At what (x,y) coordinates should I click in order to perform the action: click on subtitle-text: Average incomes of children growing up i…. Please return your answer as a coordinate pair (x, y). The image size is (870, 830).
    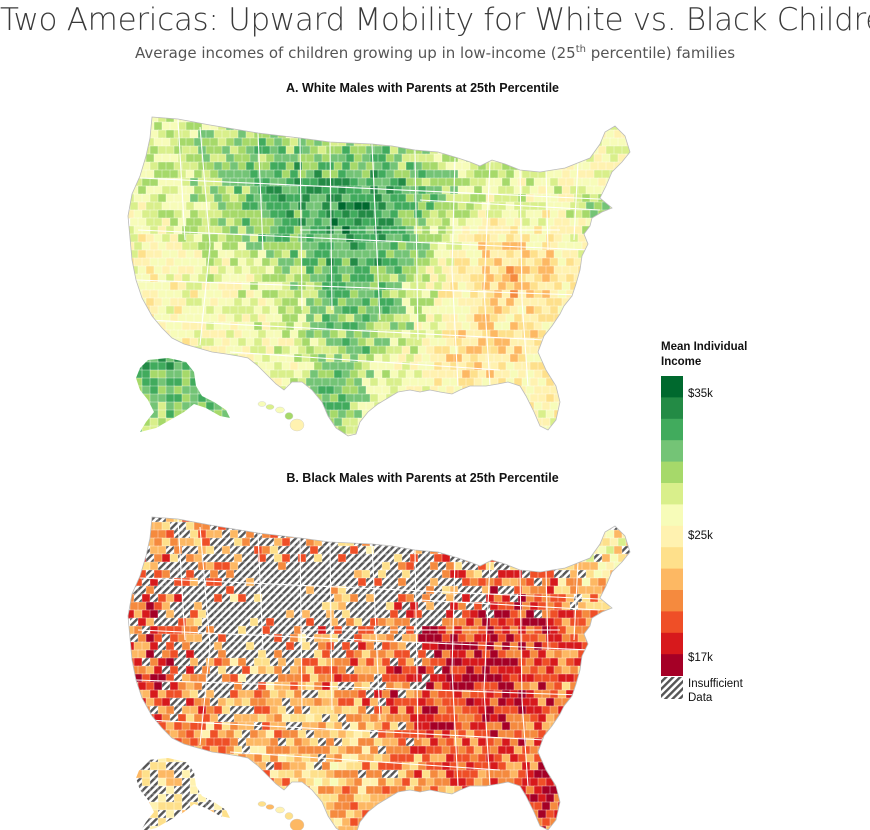
    Looking at the image, I should click on (355, 53).